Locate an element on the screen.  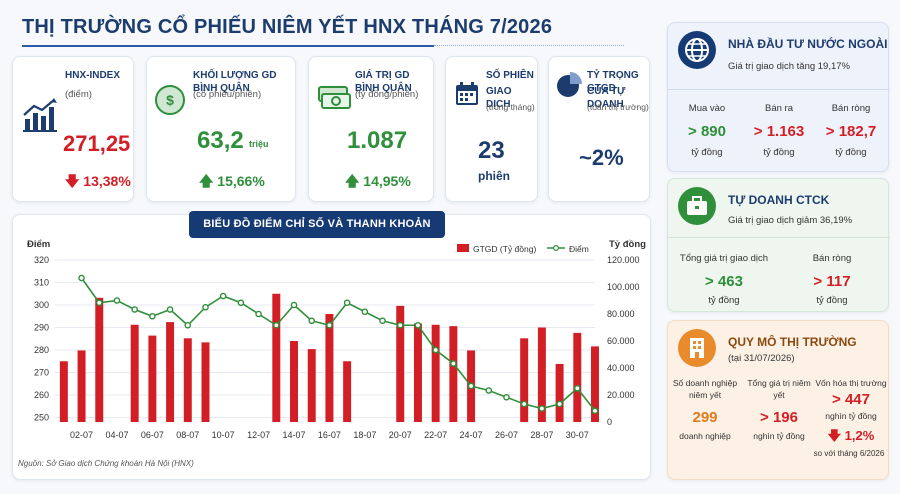
y-left-tick-label: 260 is located at coordinates (41, 395).